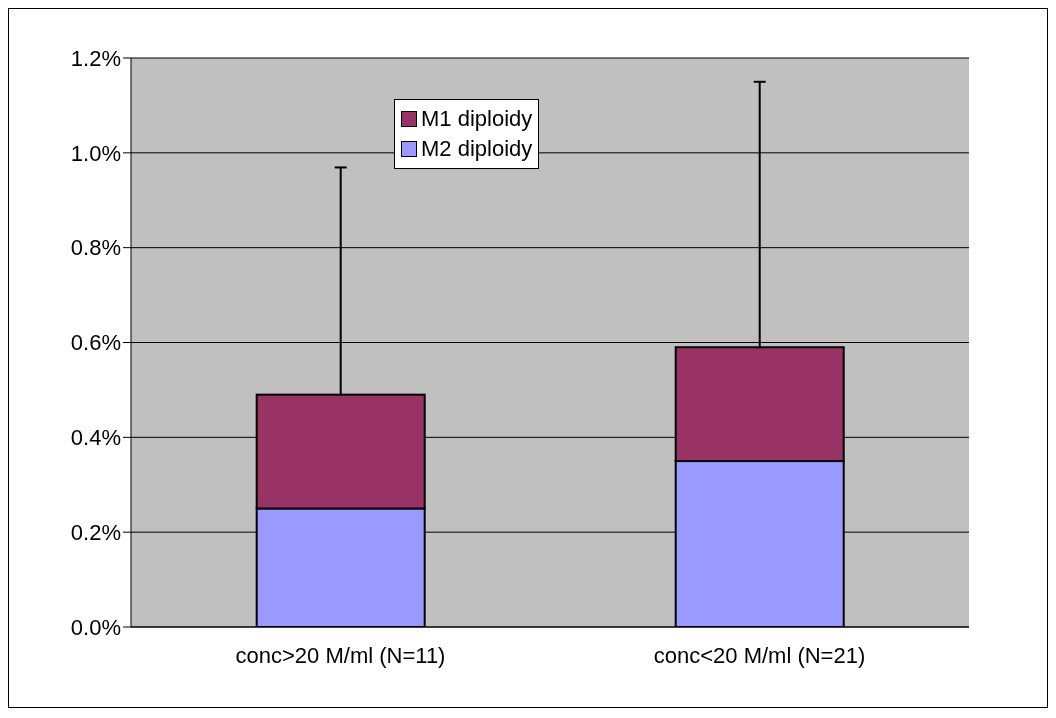 The image size is (1056, 718). Describe the element at coordinates (95, 248) in the screenshot. I see `y-tick-label: 0.8%` at that location.